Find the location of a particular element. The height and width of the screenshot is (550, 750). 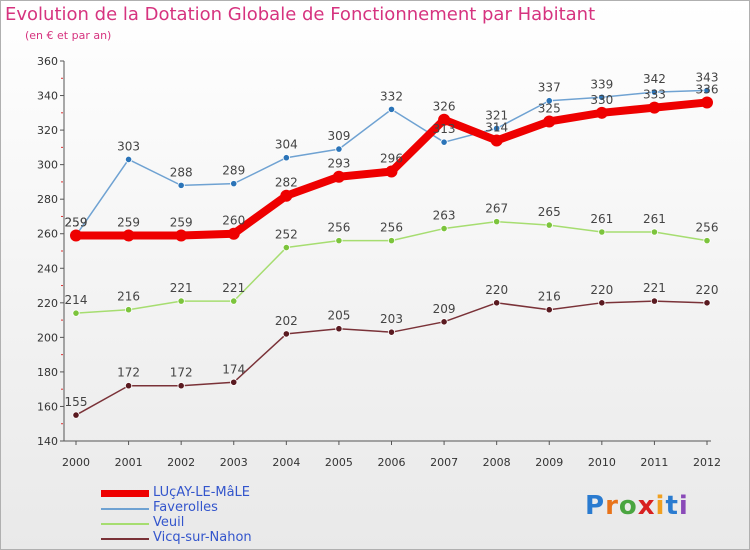

x-tick-label: 2002 is located at coordinates (181, 462).